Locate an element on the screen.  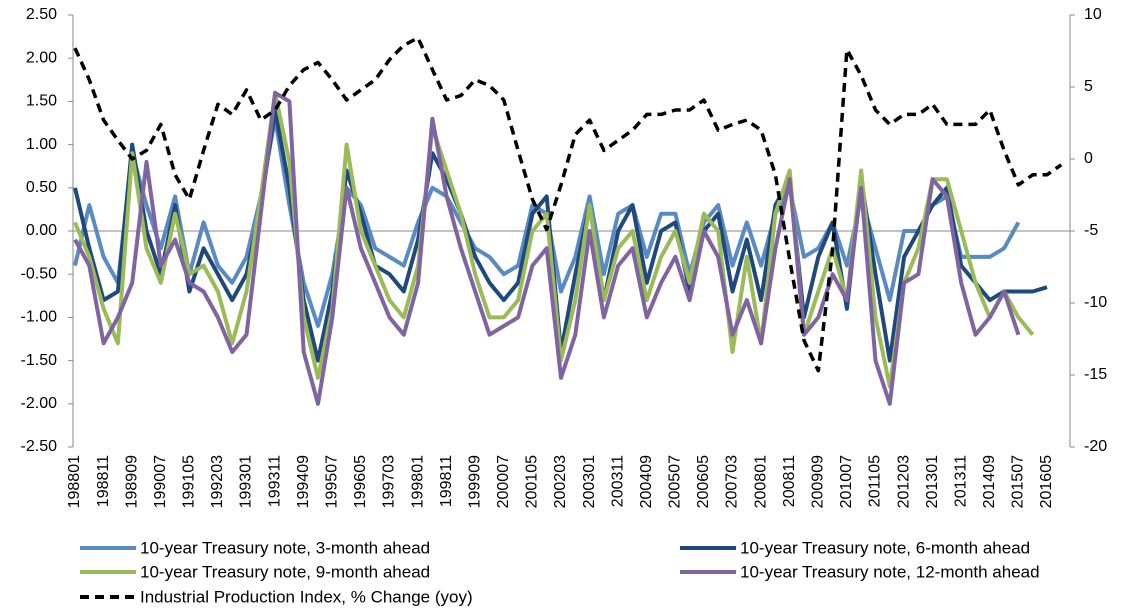
x-tick-label: 199301 is located at coordinates (246, 481).